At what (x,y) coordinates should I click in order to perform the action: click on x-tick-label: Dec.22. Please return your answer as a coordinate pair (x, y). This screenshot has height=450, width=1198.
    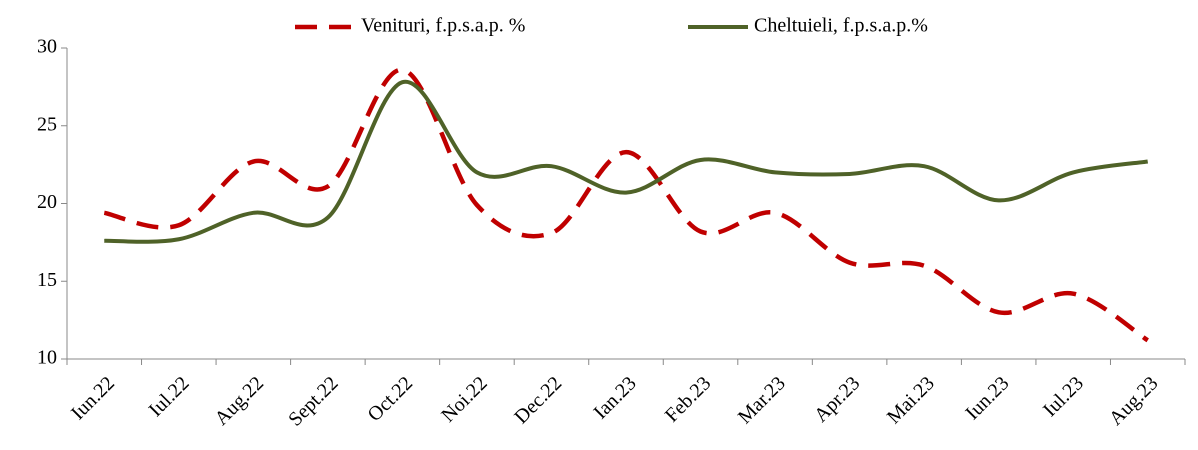
    Looking at the image, I should click on (538, 400).